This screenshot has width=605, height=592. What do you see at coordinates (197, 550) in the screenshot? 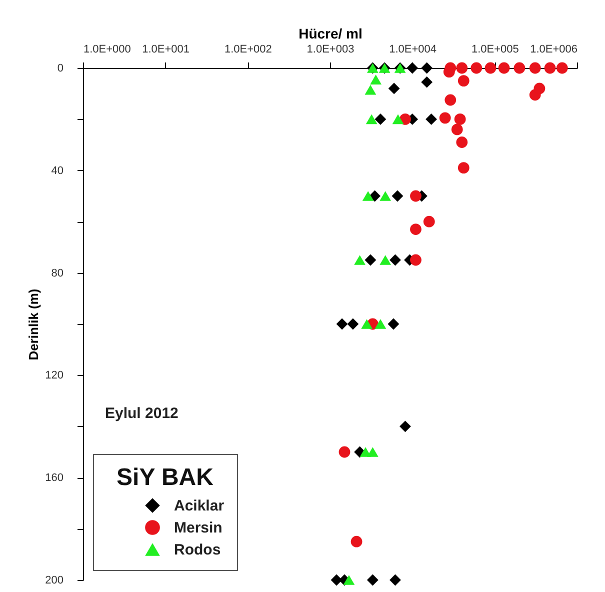
I see `legend-label: Rodos` at bounding box center [197, 550].